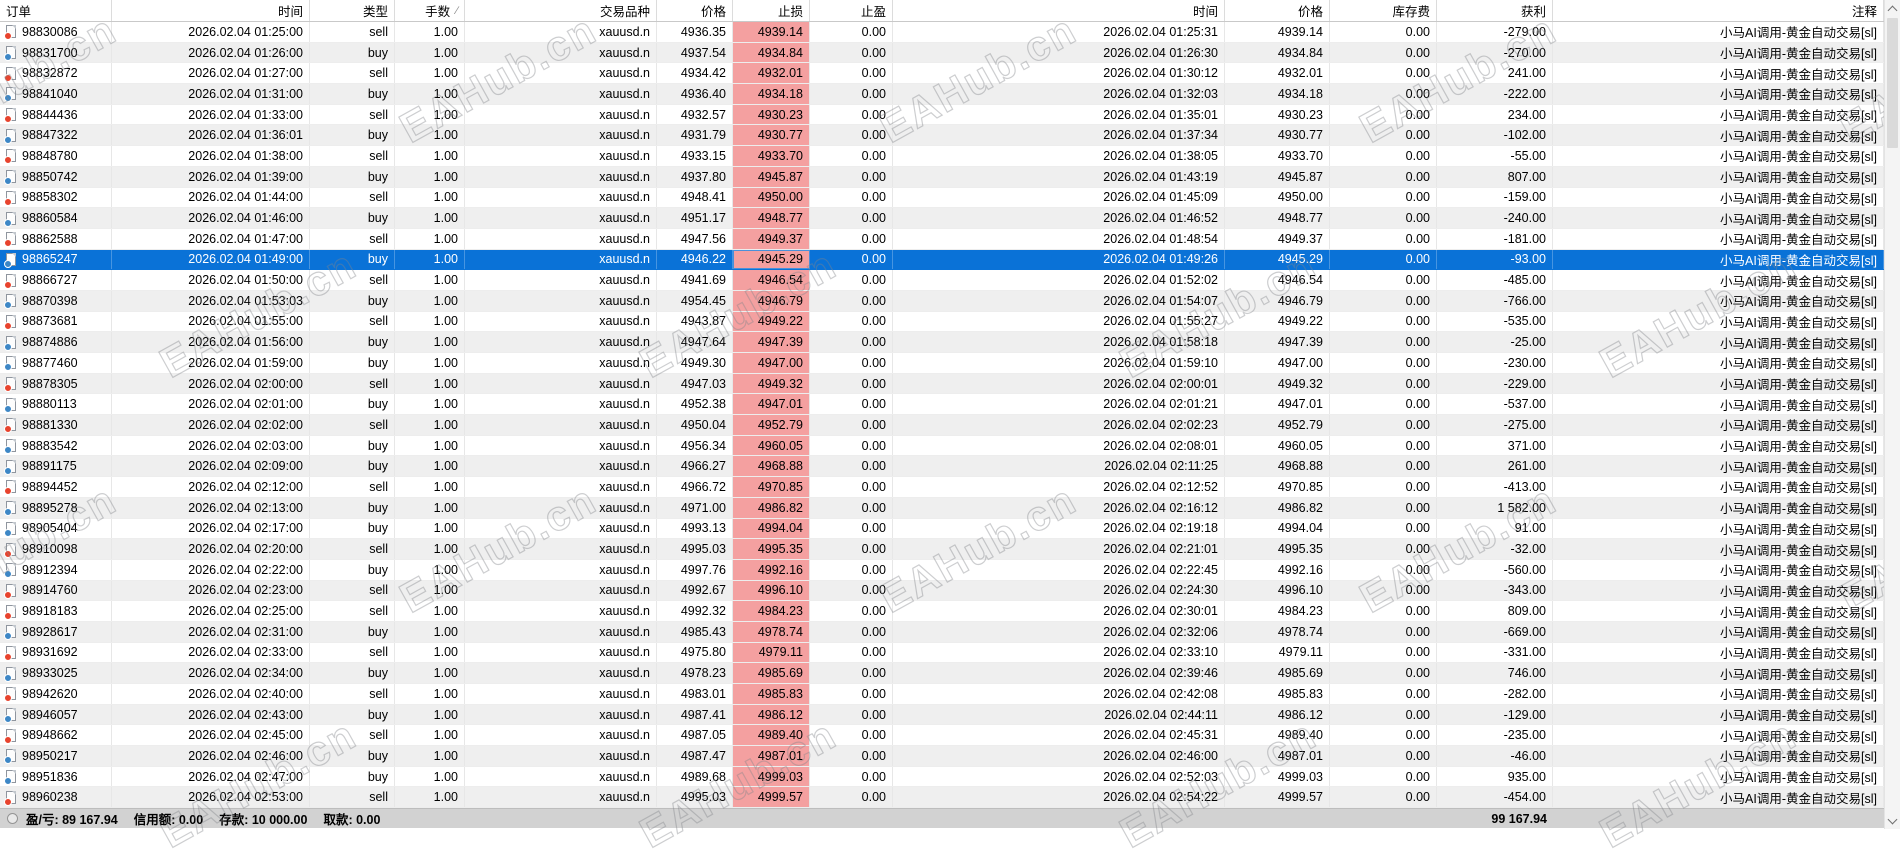 The image size is (1900, 863). I want to click on cell-close_price: 4945.87, so click(1277, 176).